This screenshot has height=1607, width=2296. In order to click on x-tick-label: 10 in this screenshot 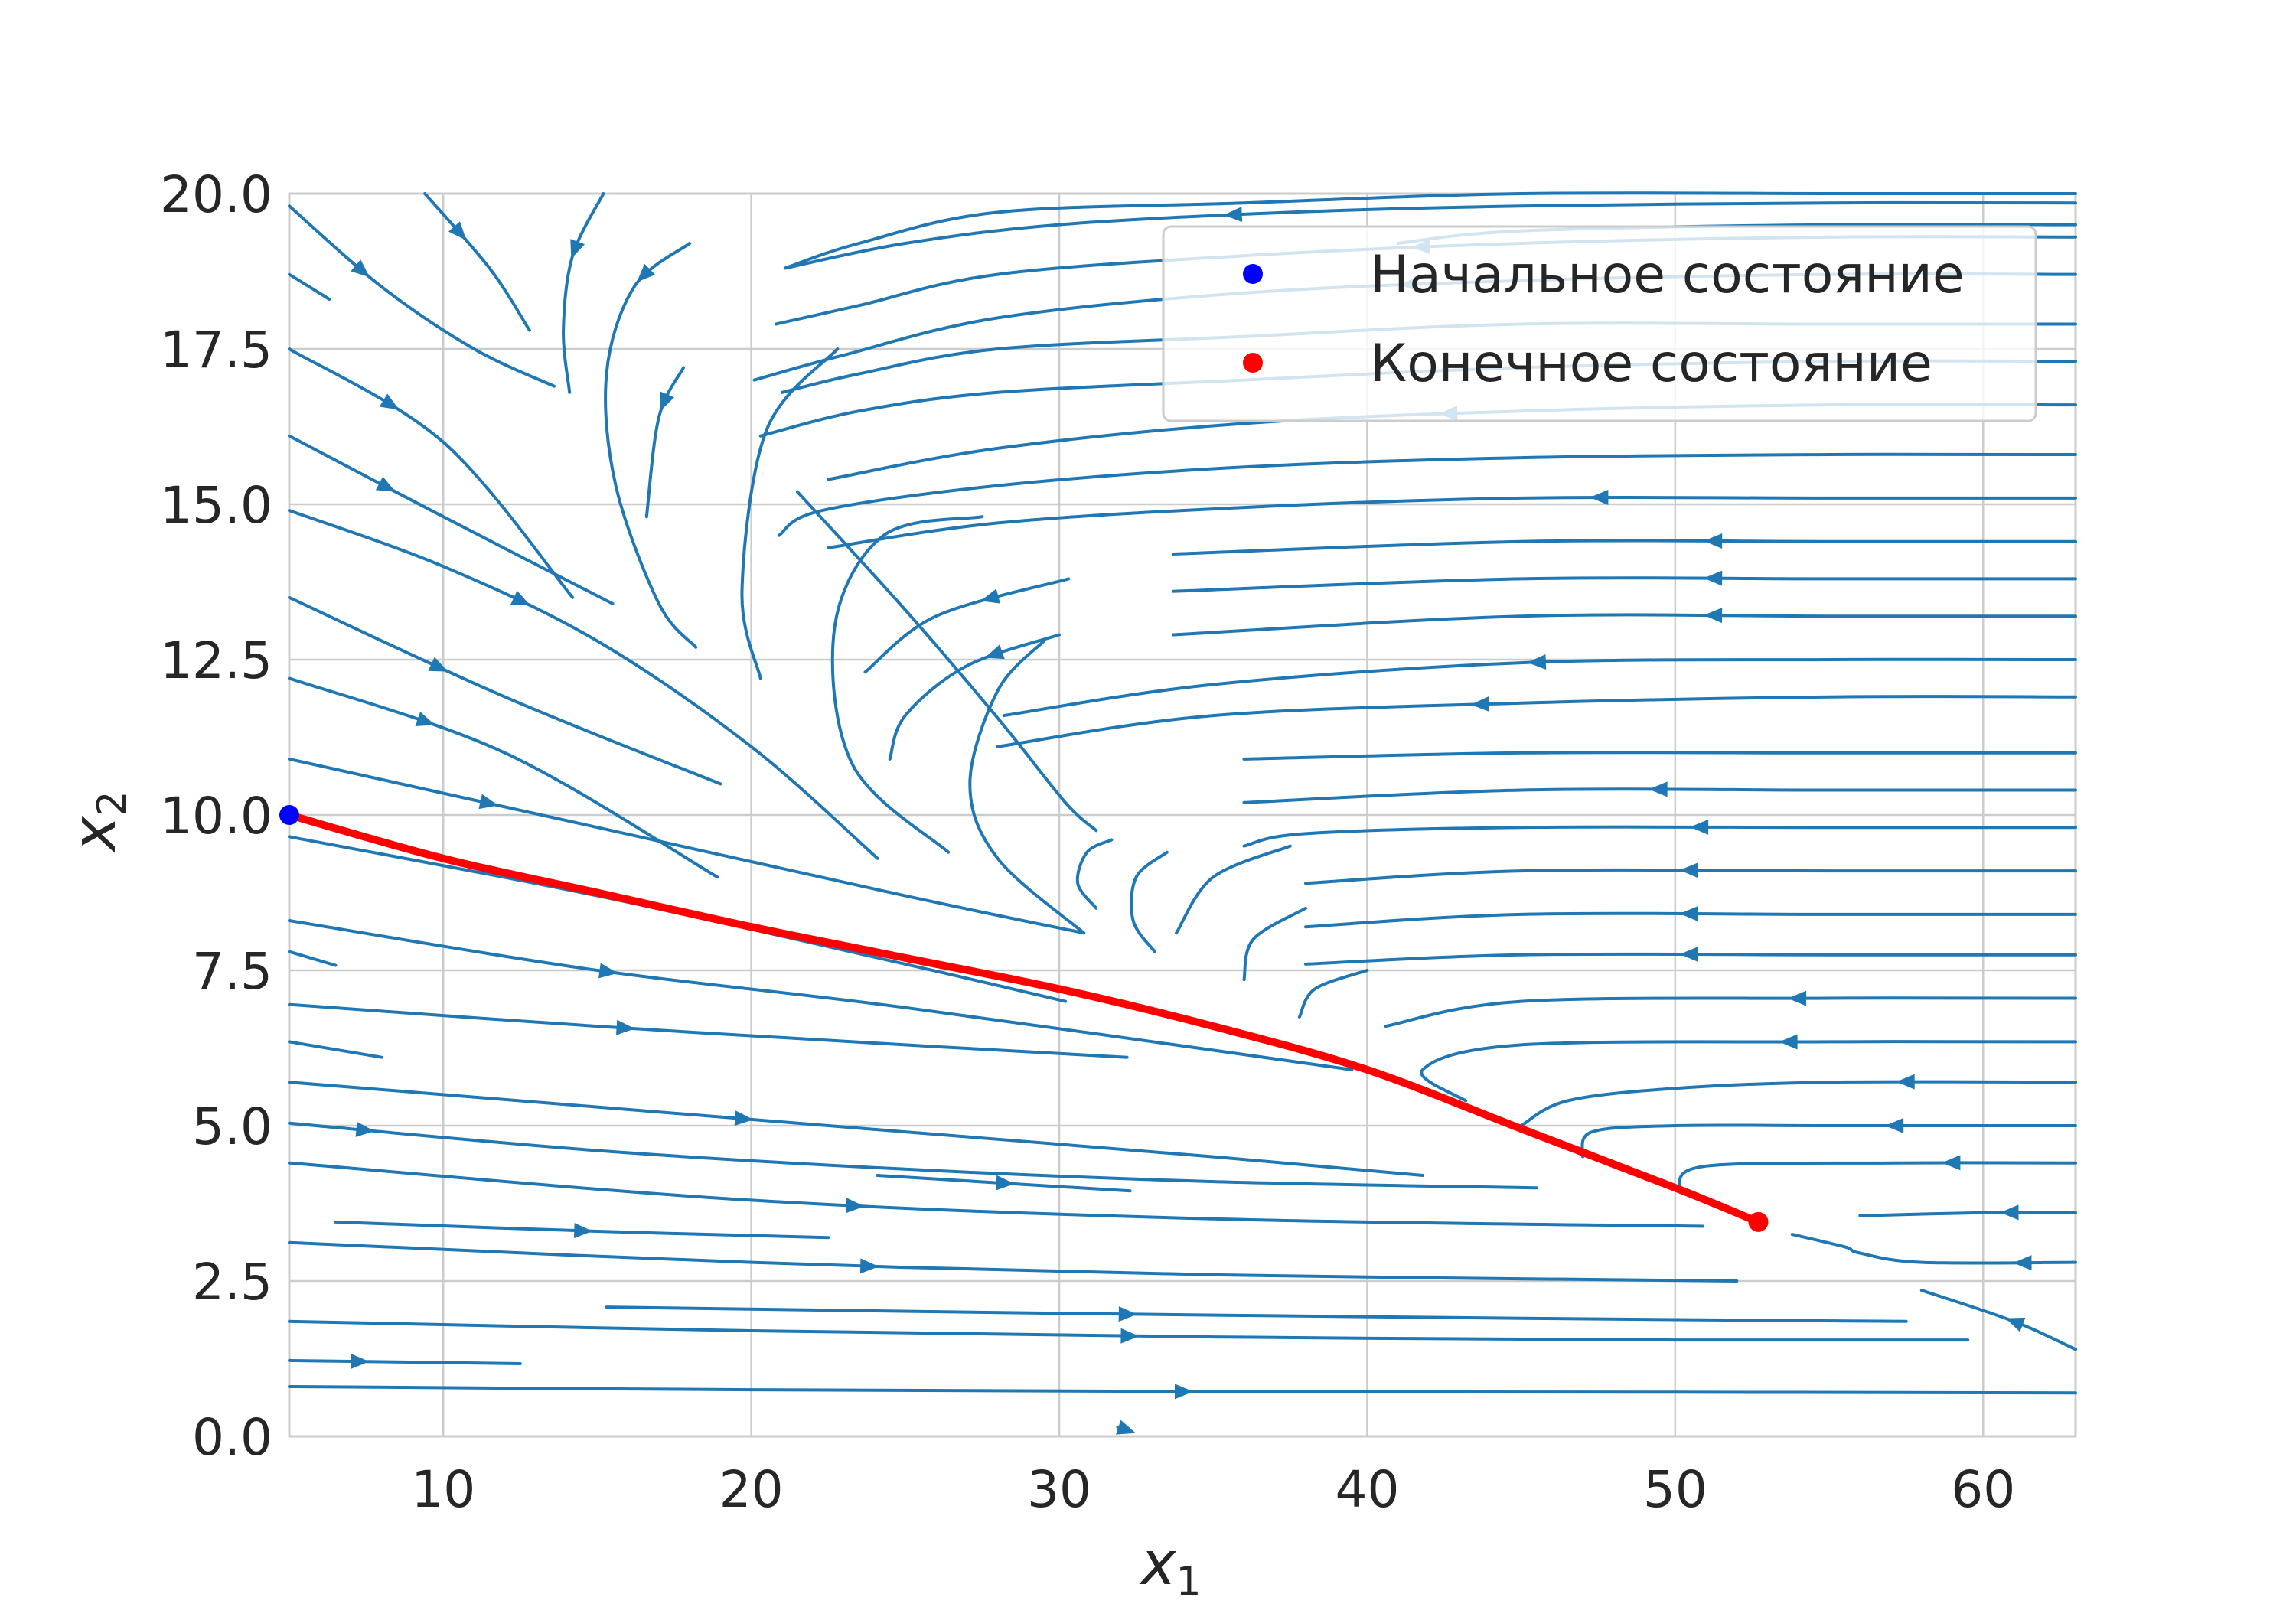, I will do `click(443, 1489)`.